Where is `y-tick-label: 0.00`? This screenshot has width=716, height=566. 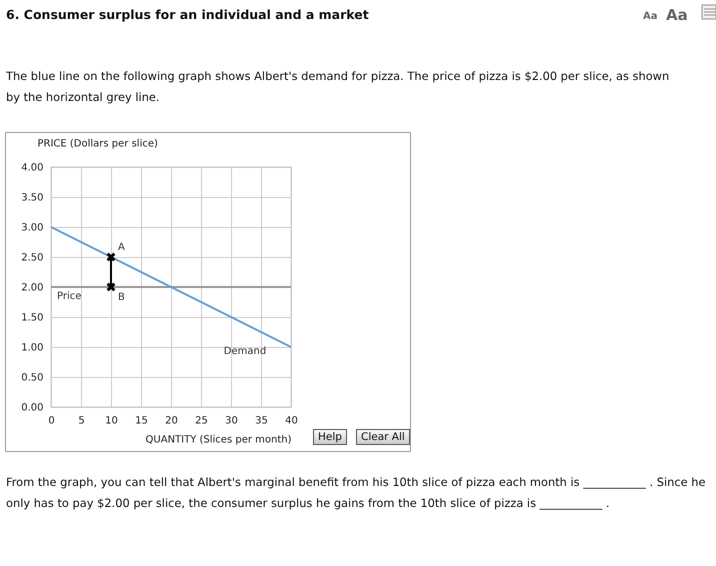 y-tick-label: 0.00 is located at coordinates (32, 408).